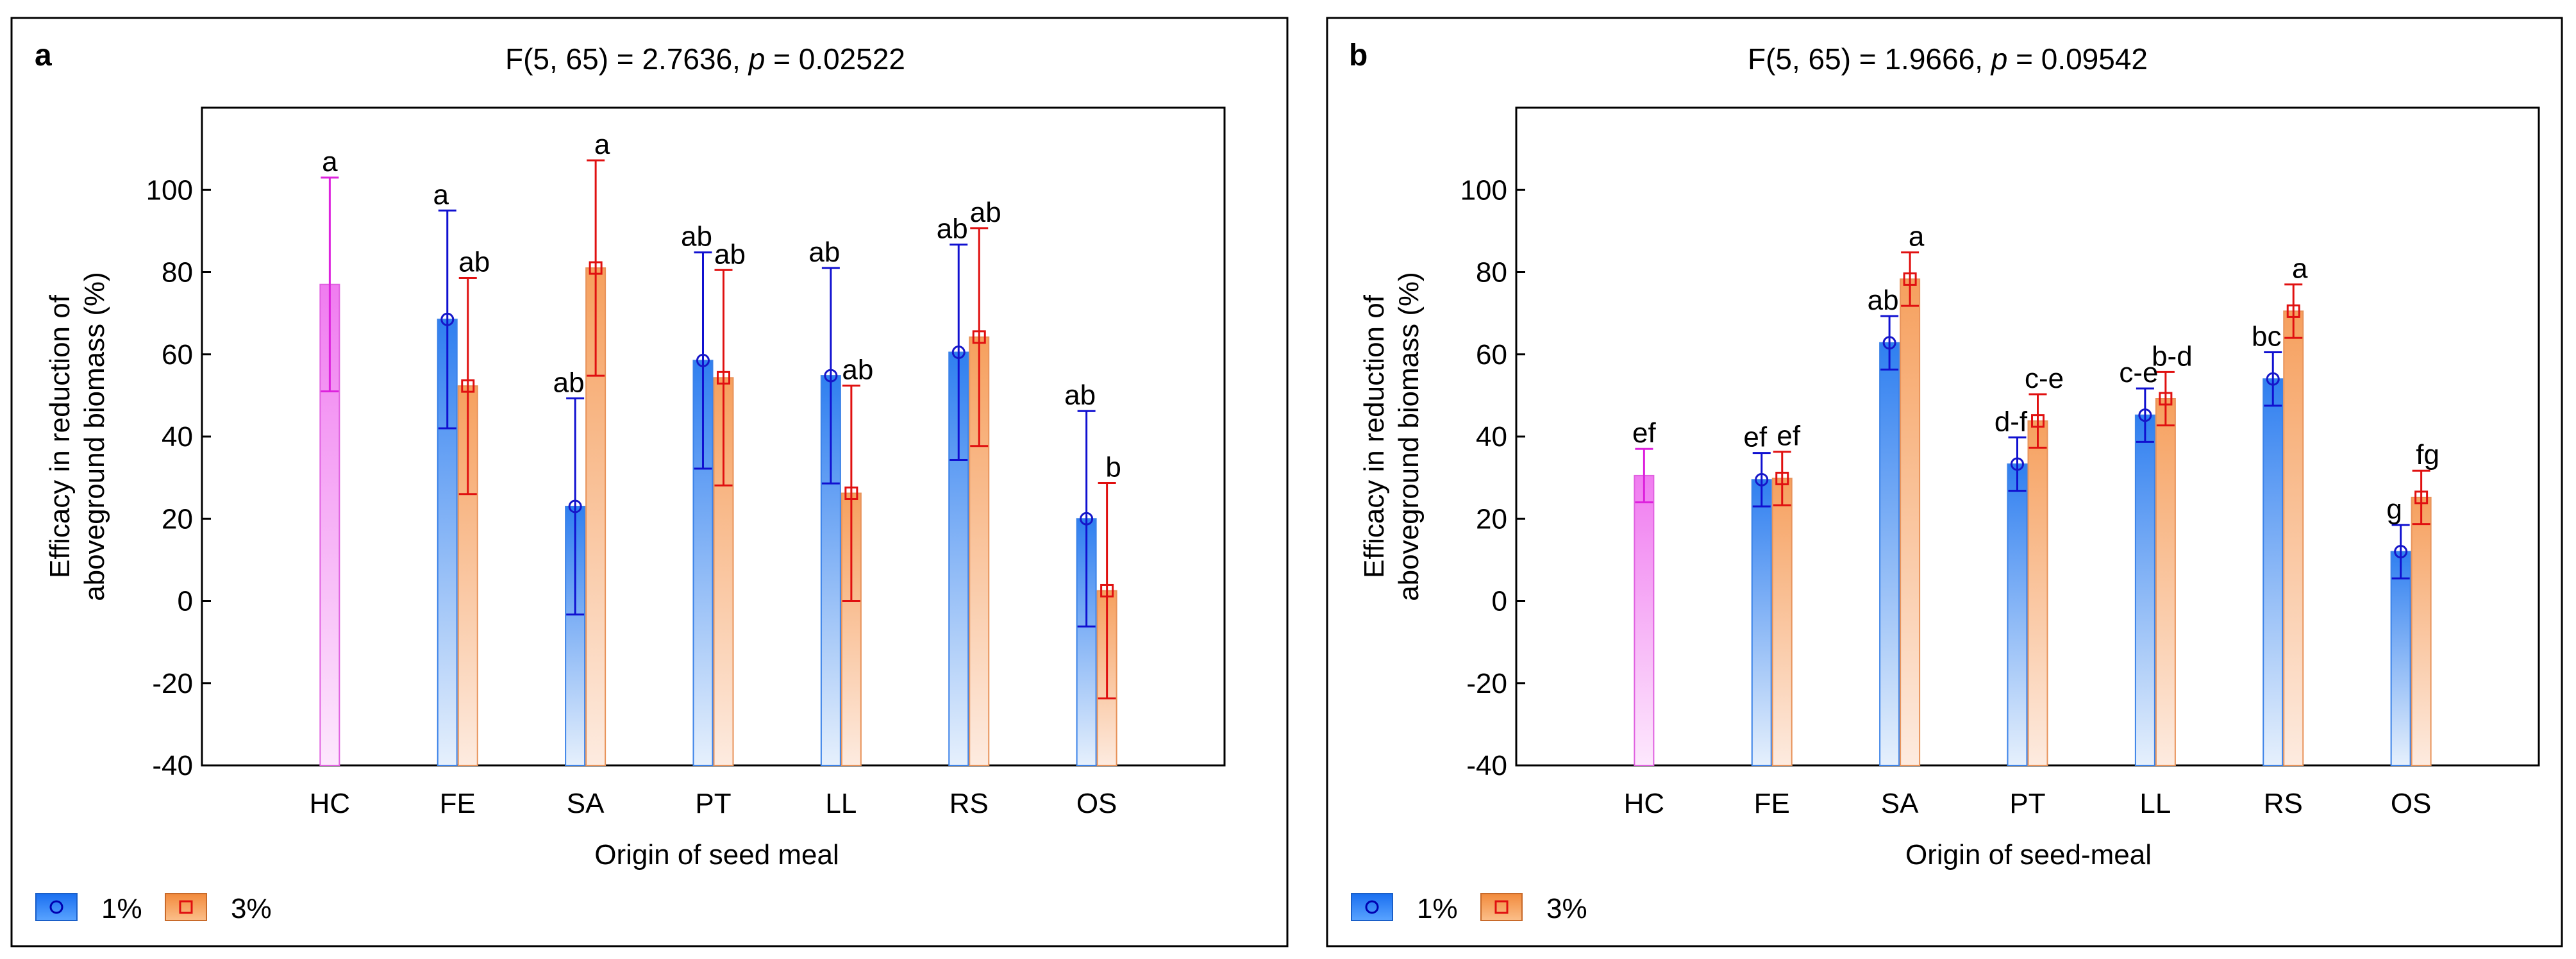 This screenshot has width=2576, height=959. Describe the element at coordinates (2293, 538) in the screenshot. I see `bar-rs-3pct` at that location.